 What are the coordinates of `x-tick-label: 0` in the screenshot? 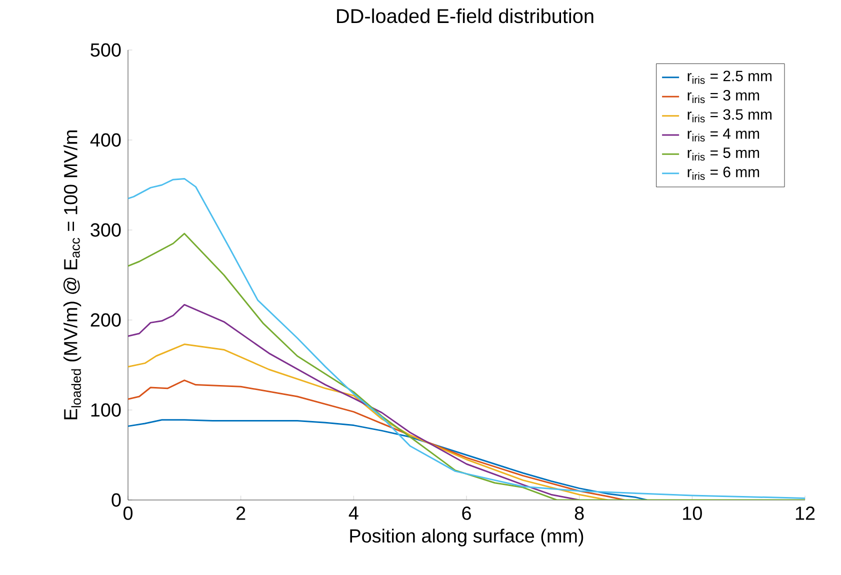 It's located at (128, 513).